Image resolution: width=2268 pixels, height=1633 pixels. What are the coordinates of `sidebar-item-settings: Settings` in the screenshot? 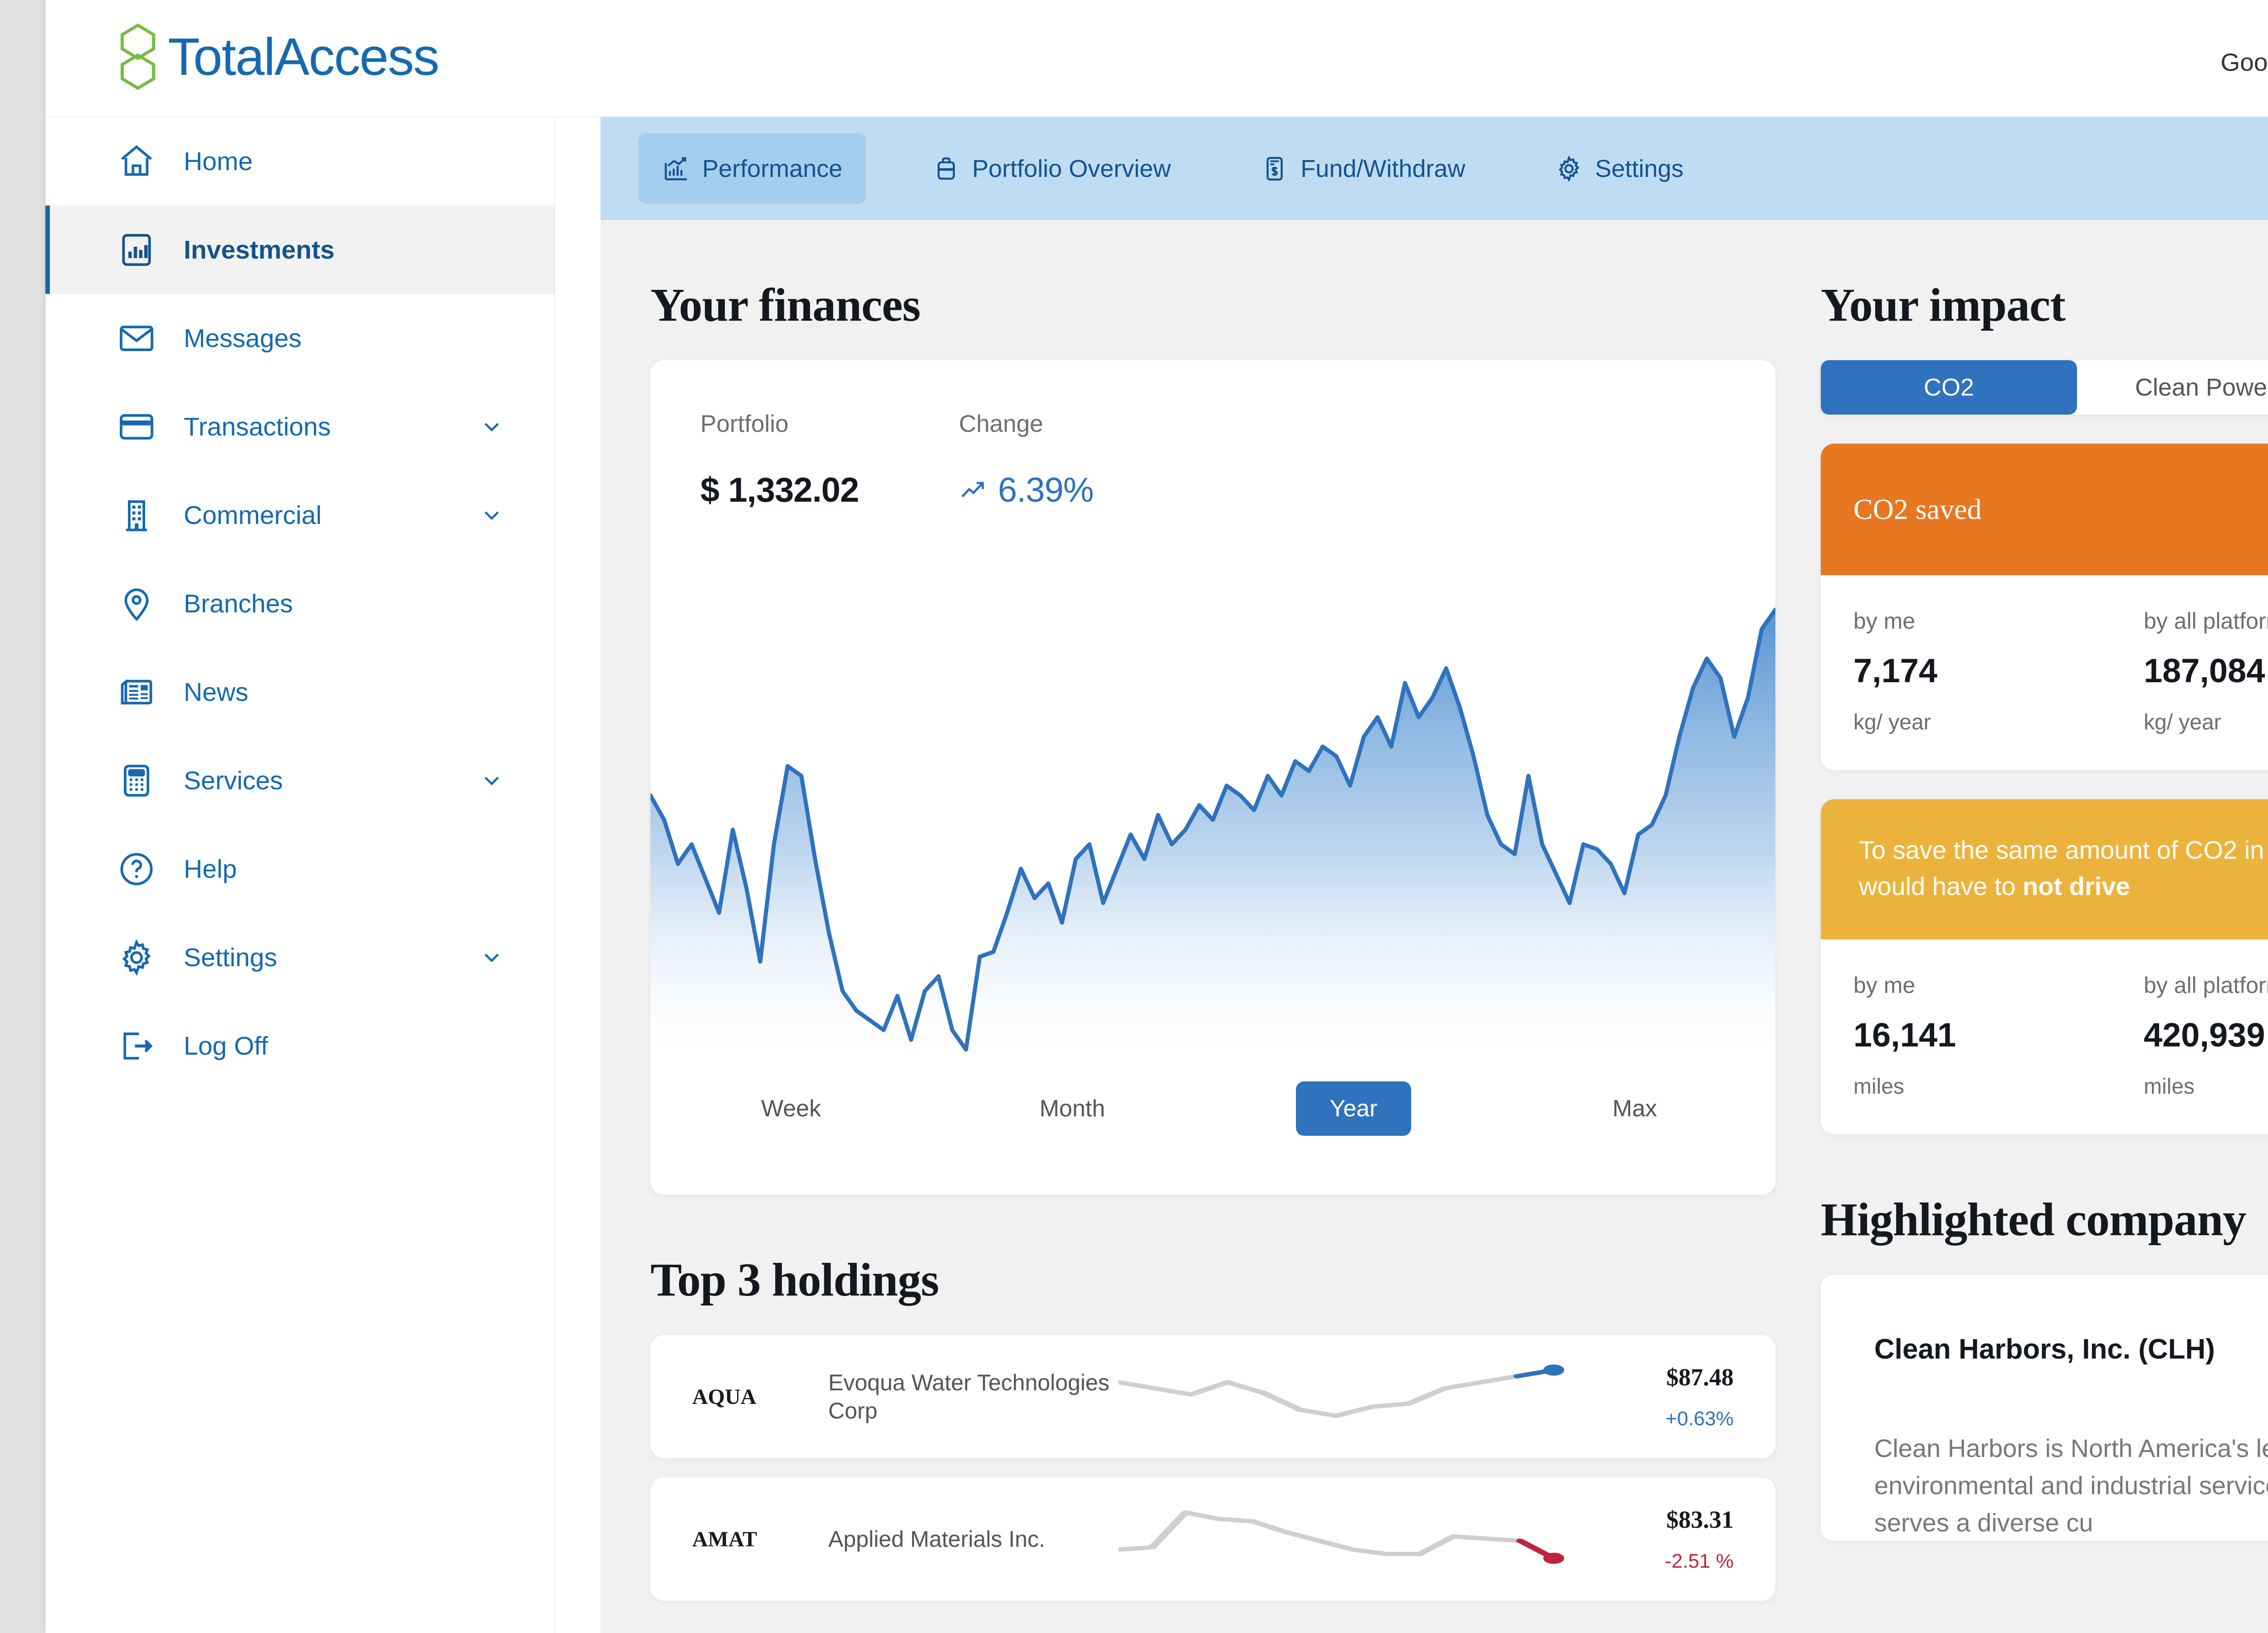 It's located at (299, 957).